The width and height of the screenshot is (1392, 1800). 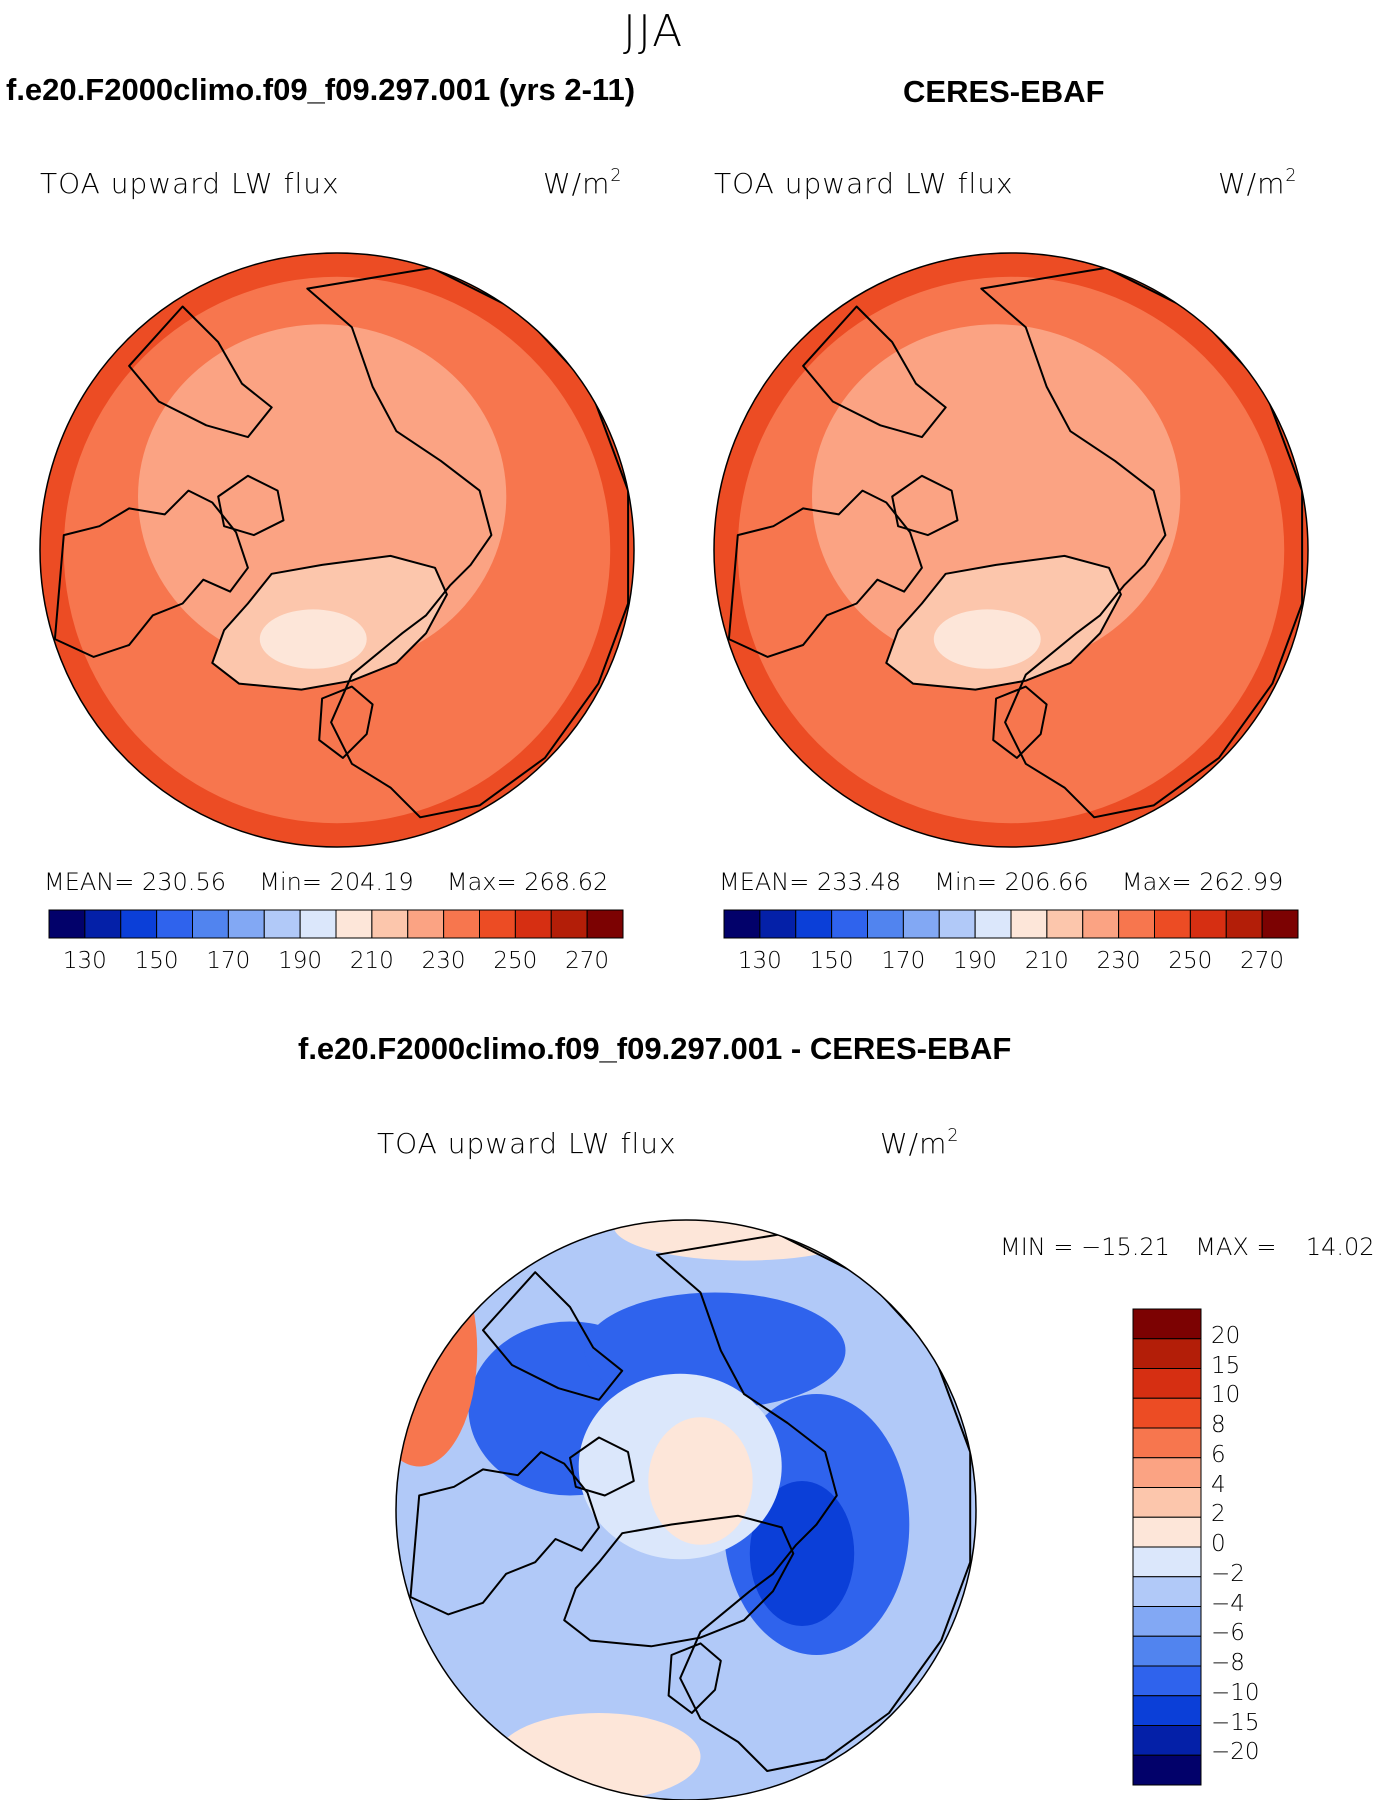 I want to click on obs-variable-label: TOA upward LW flux, so click(x=864, y=183).